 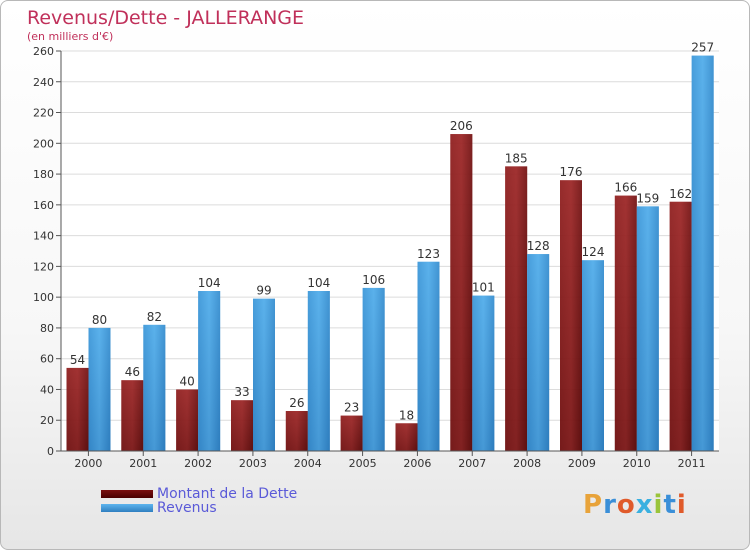 I want to click on y-tick-label: 20, so click(x=47, y=420).